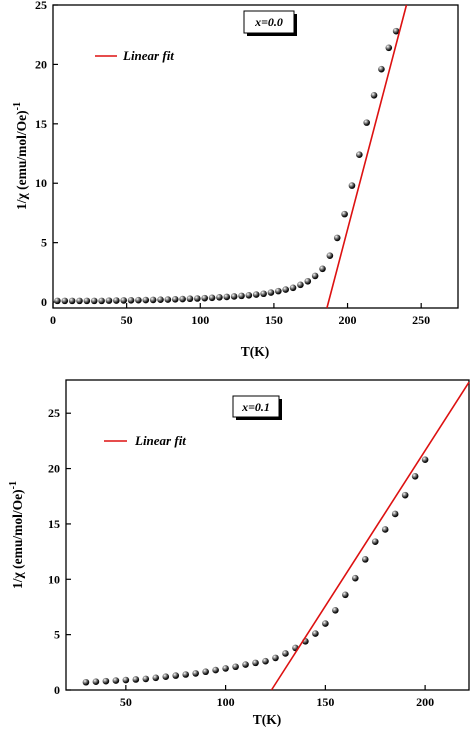  What do you see at coordinates (127, 320) in the screenshot?
I see `x-tick-label: 50` at bounding box center [127, 320].